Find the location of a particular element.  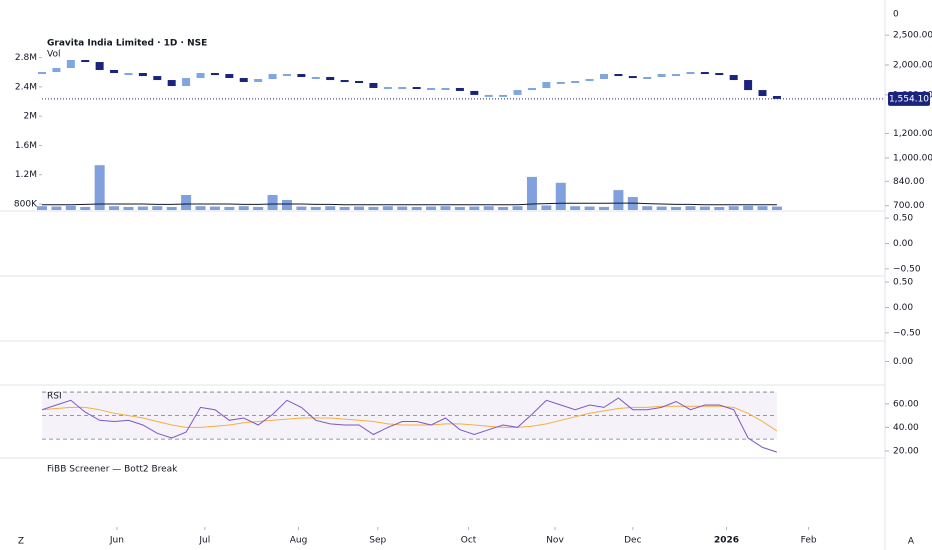

y-tick-label: 20.00 is located at coordinates (906, 451).